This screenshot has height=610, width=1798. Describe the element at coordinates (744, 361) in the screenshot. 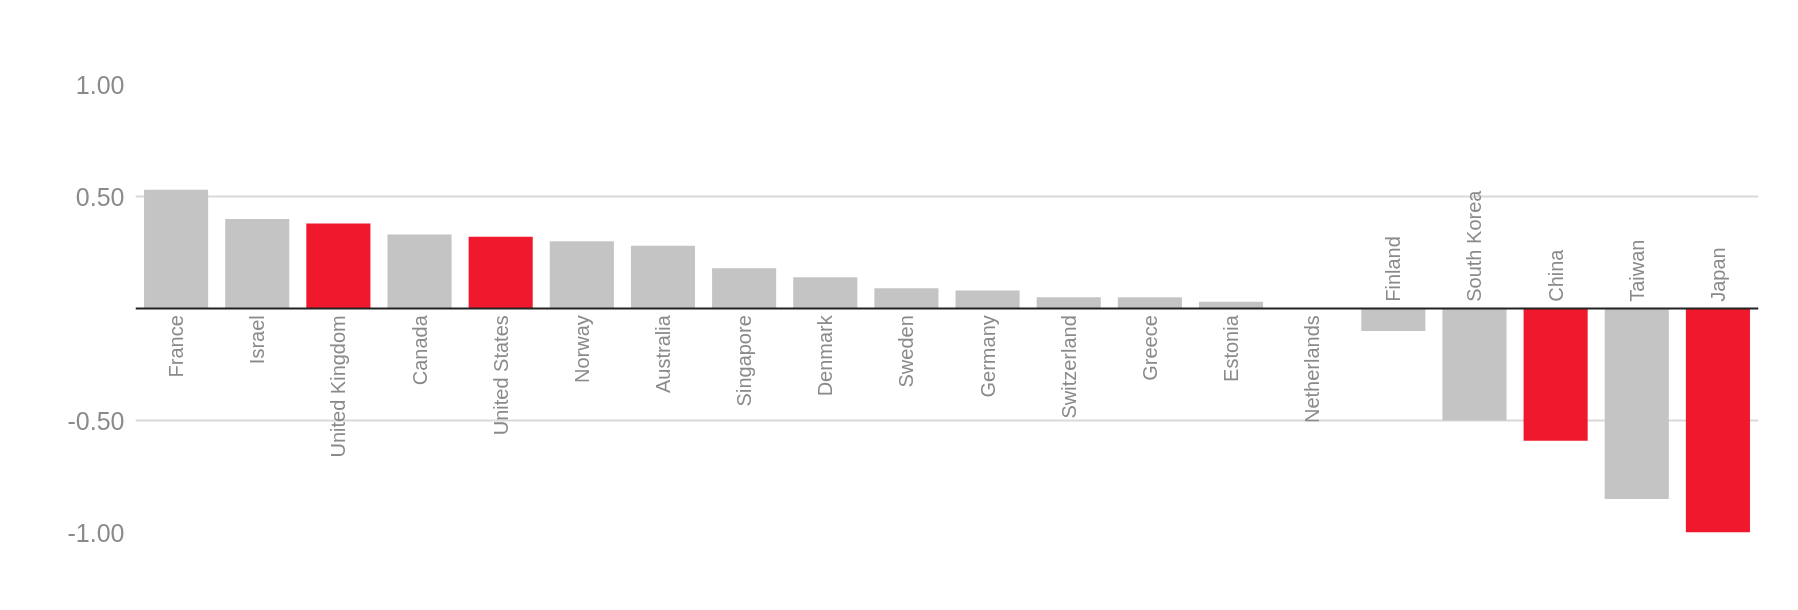

I see `x-tick-label: Singapore` at that location.